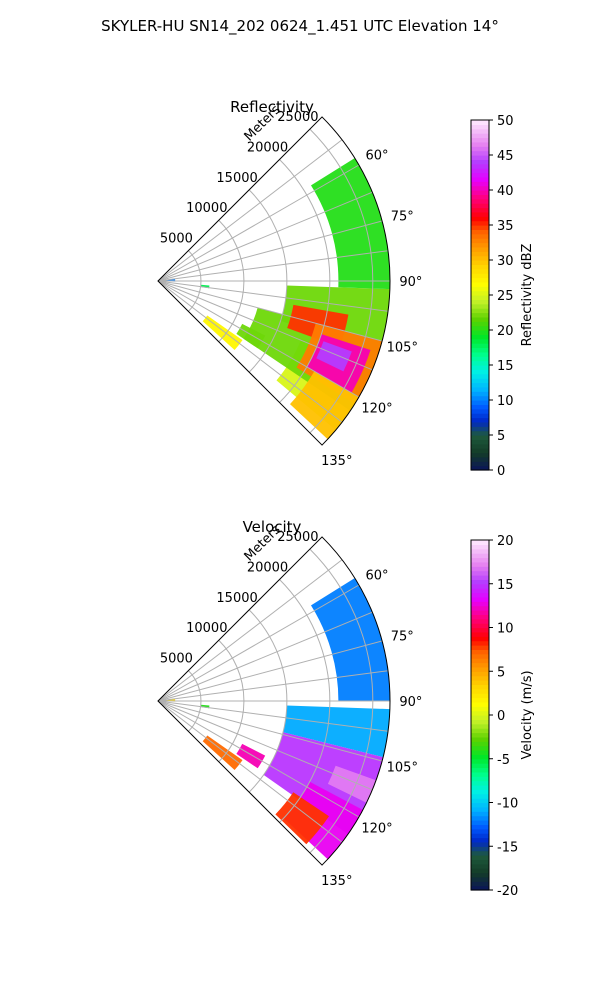  Describe the element at coordinates (501, 716) in the screenshot. I see `colorbar-tick-label: 0` at that location.